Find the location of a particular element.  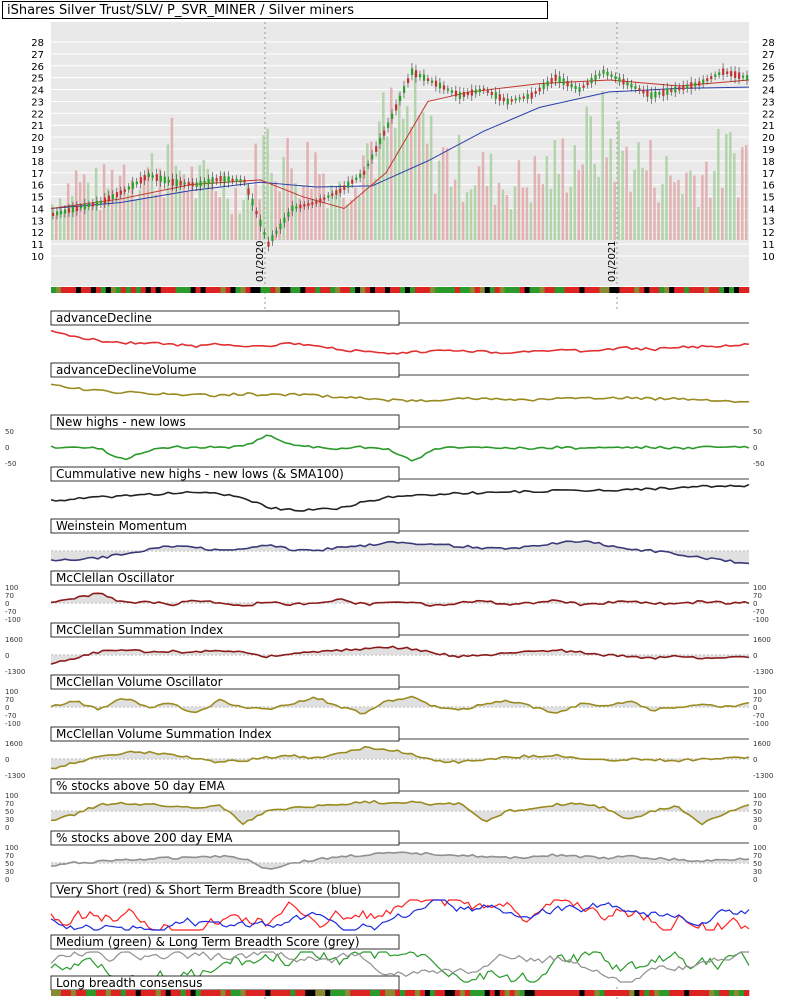

price-y-tick-left: 28 is located at coordinates (37, 43).